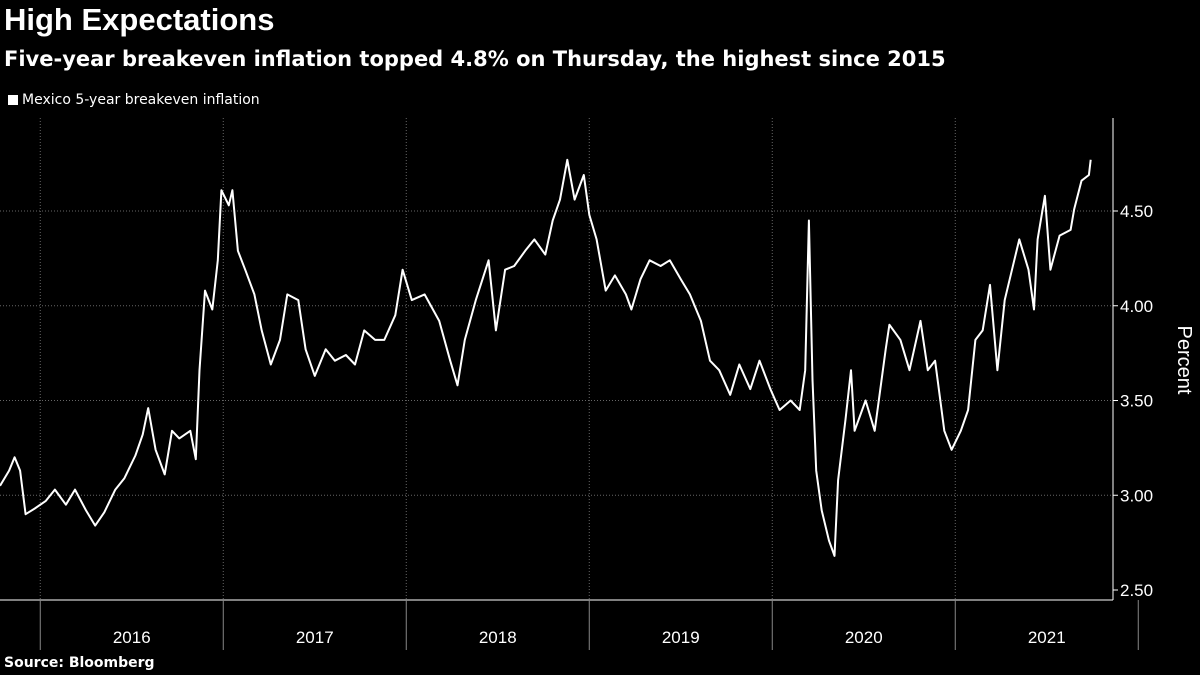  Describe the element at coordinates (864, 637) in the screenshot. I see `x-tick-label: 2020` at that location.